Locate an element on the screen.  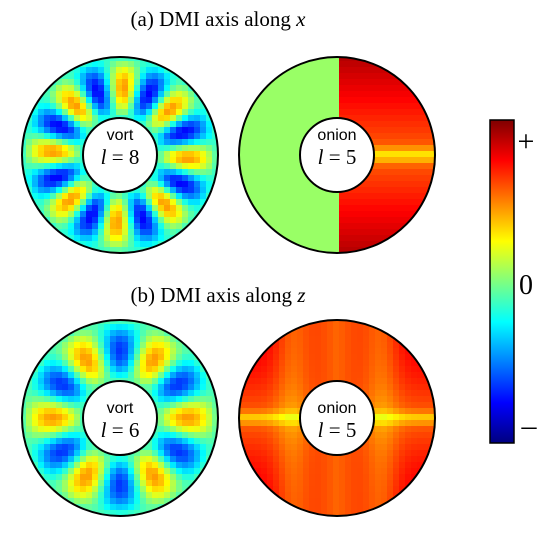
ring-onion-z-outer-edge is located at coordinates (337, 418).